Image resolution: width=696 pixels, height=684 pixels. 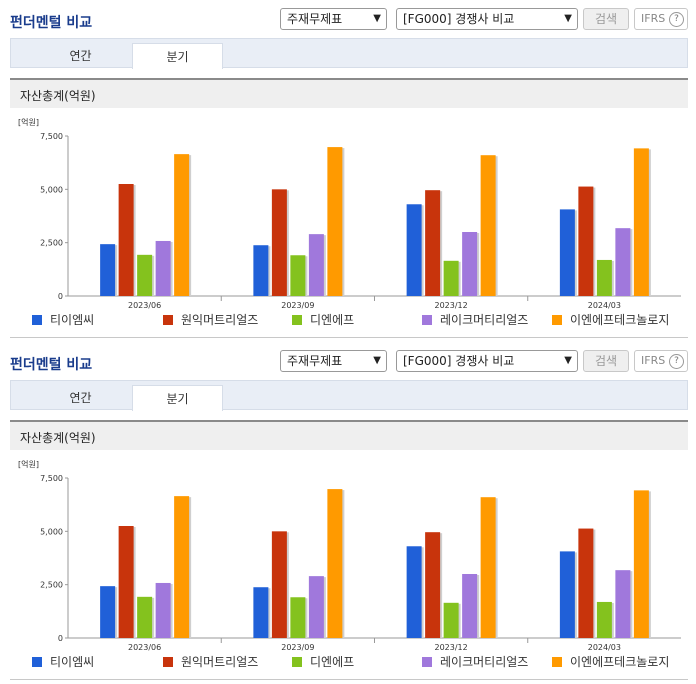 What do you see at coordinates (619, 320) in the screenshot?
I see `legend-label: 이엔에프테크놀로지` at bounding box center [619, 320].